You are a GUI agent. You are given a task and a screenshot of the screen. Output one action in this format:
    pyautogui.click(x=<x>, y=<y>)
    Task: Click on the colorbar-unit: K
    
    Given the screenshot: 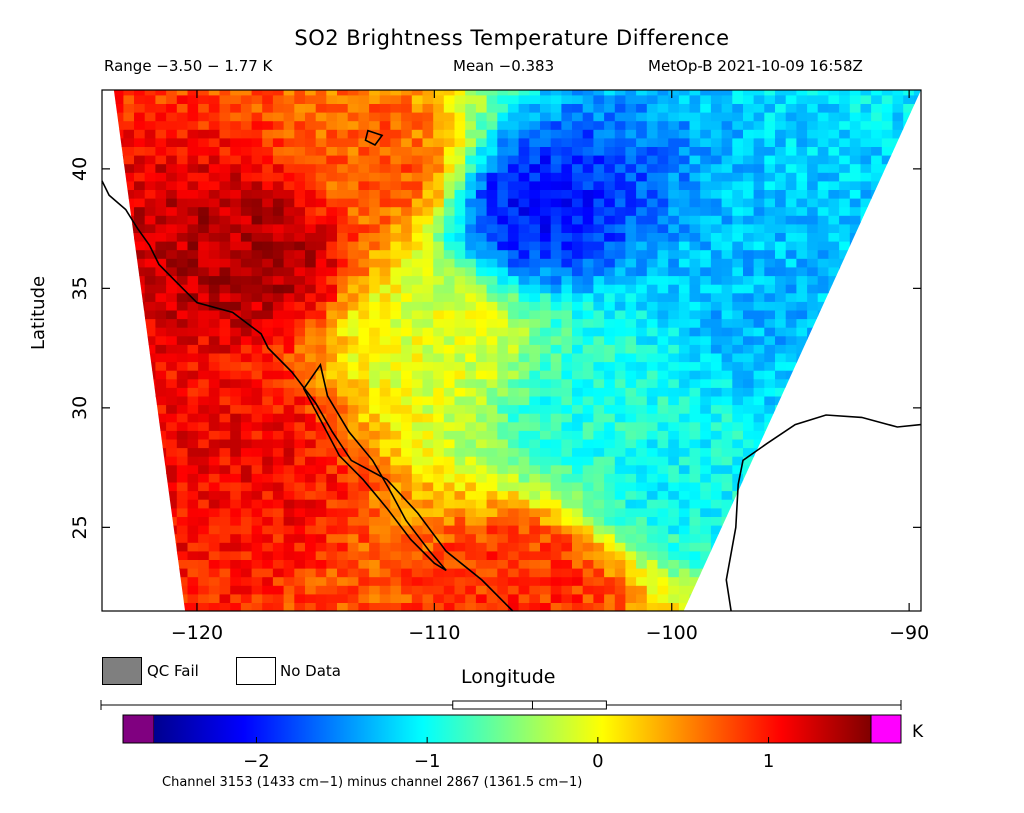 What is the action you would take?
    pyautogui.click(x=918, y=732)
    